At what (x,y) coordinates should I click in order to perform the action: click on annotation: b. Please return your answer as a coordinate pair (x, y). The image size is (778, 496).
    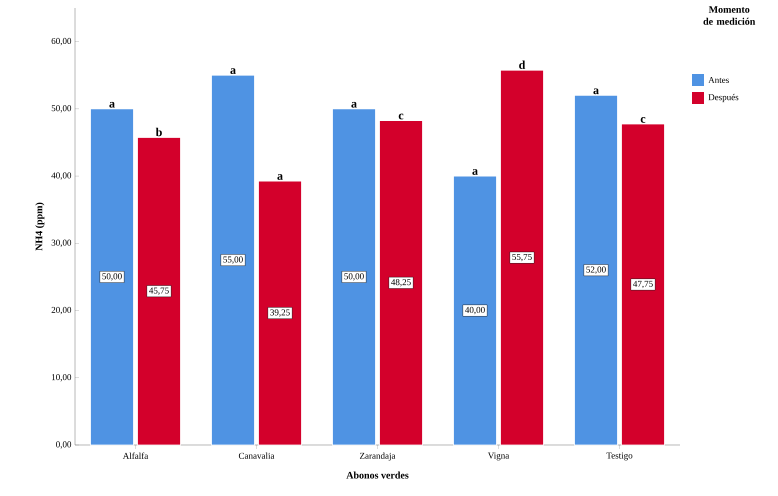
    Looking at the image, I should click on (159, 132).